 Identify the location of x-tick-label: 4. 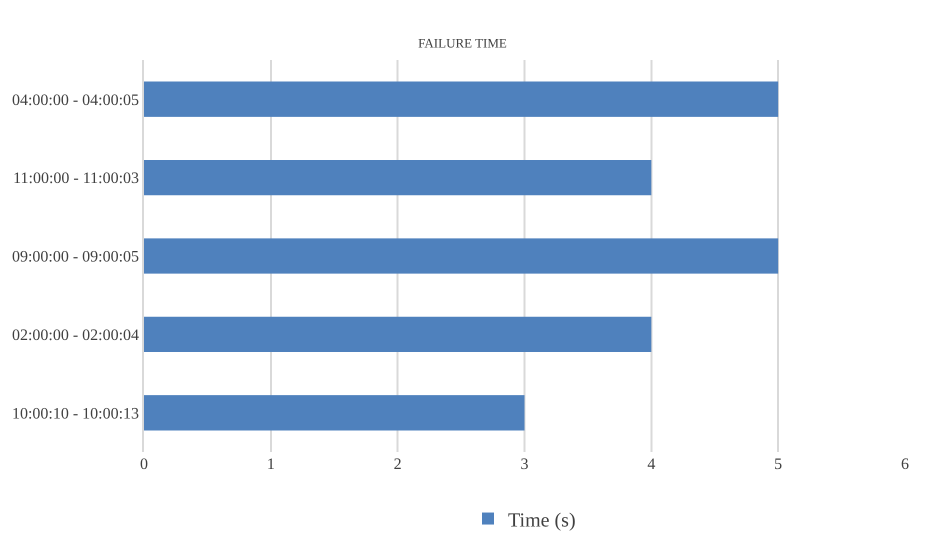
(651, 464).